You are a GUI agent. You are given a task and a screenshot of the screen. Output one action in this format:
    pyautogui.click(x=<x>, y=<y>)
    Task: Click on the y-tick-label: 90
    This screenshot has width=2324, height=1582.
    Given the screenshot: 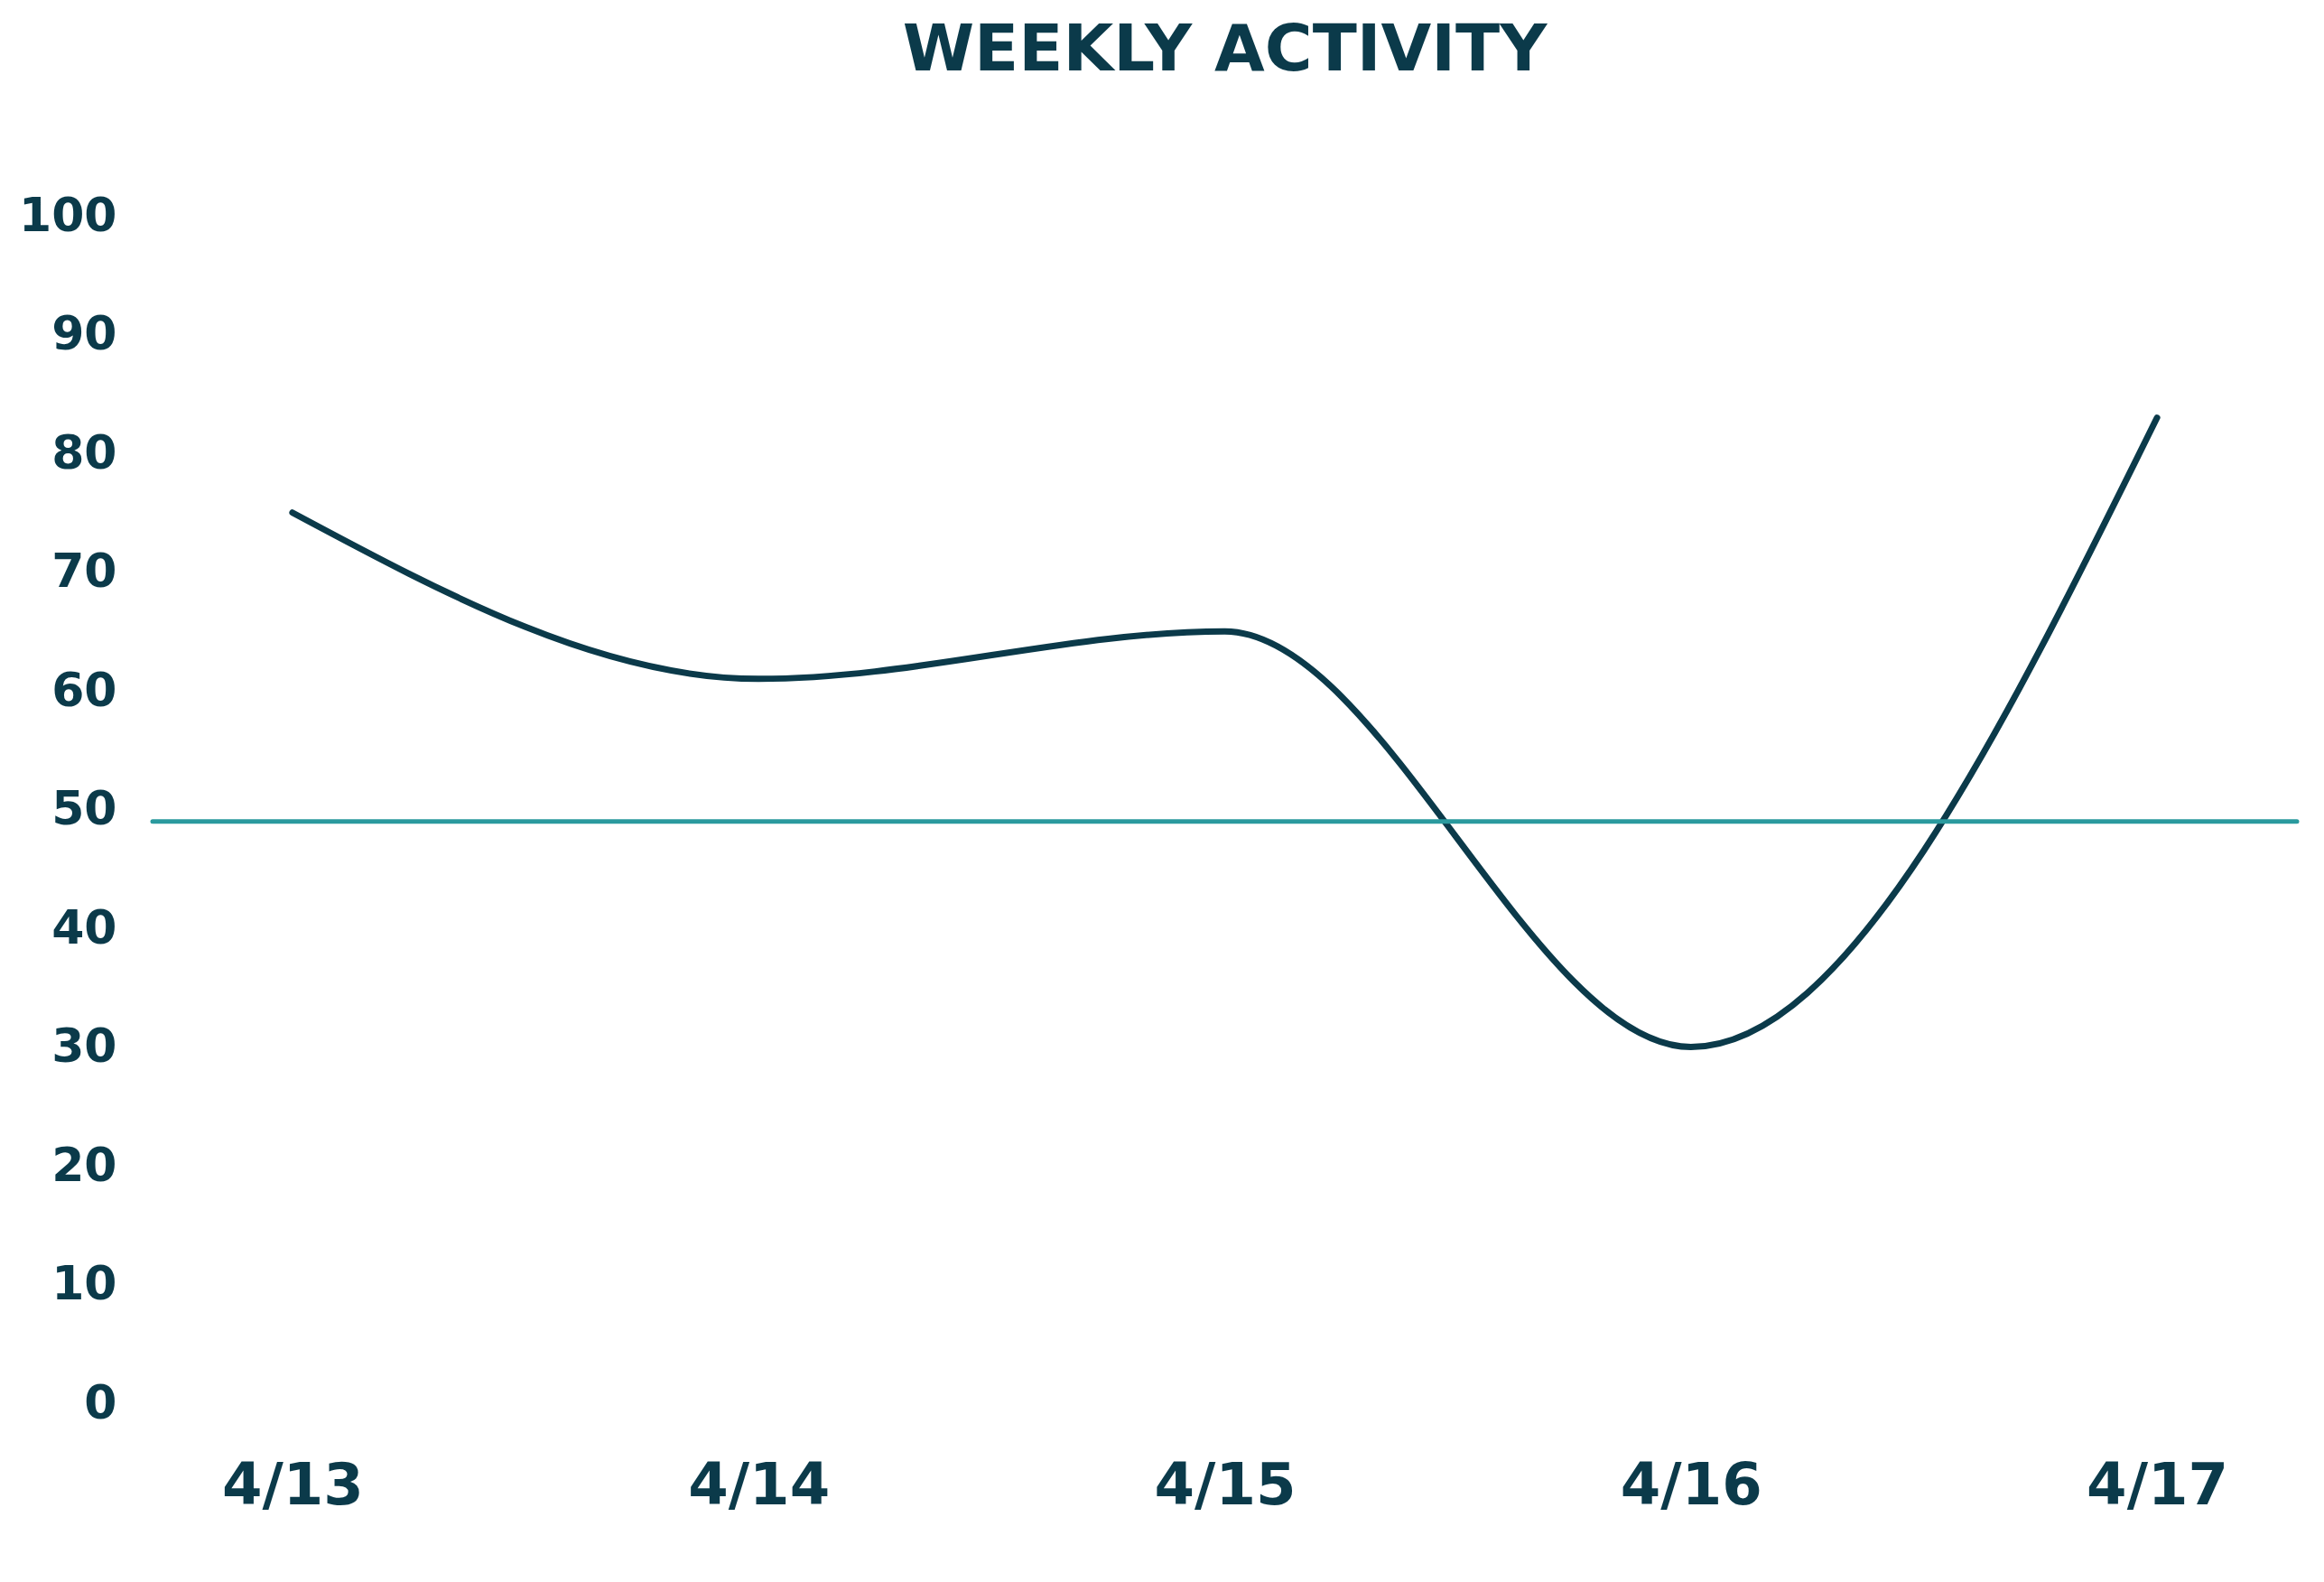 What is the action you would take?
    pyautogui.click(x=84, y=333)
    